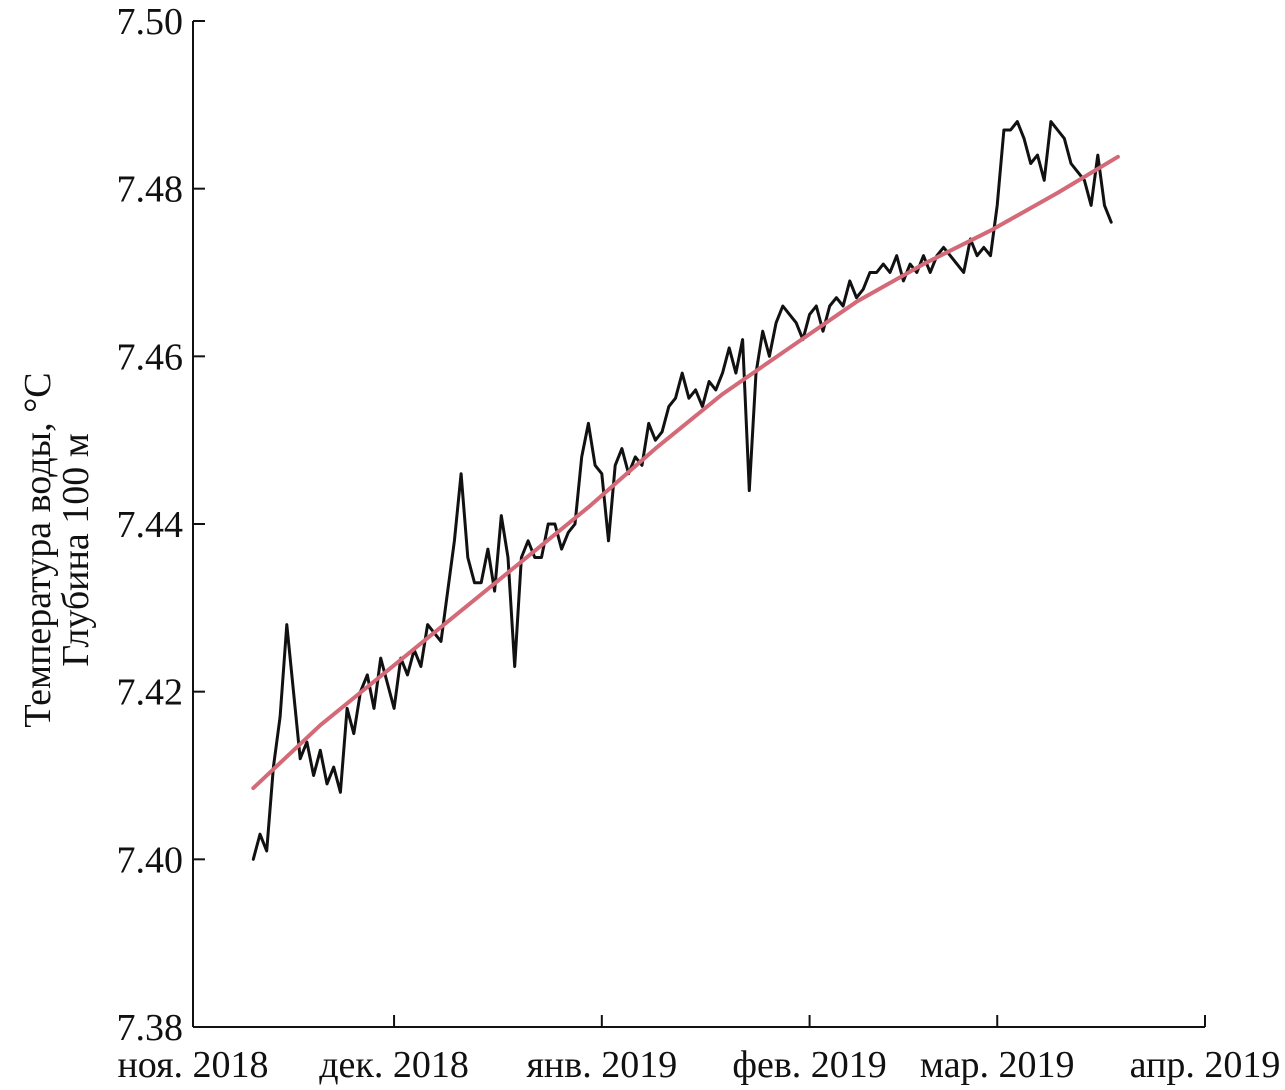 This screenshot has height=1090, width=1285. What do you see at coordinates (997, 1065) in the screenshot?
I see `x-tick-label: мар. 2019` at bounding box center [997, 1065].